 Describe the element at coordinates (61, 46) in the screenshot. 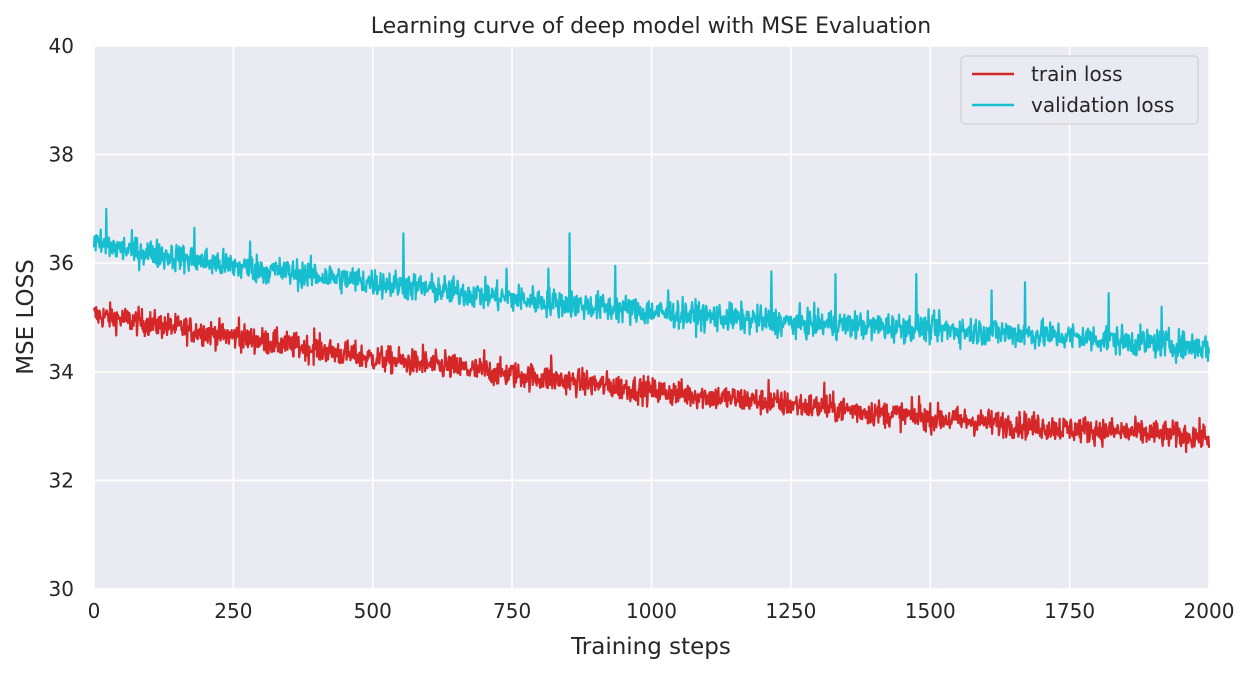

I see `y-tick-label: 40` at that location.